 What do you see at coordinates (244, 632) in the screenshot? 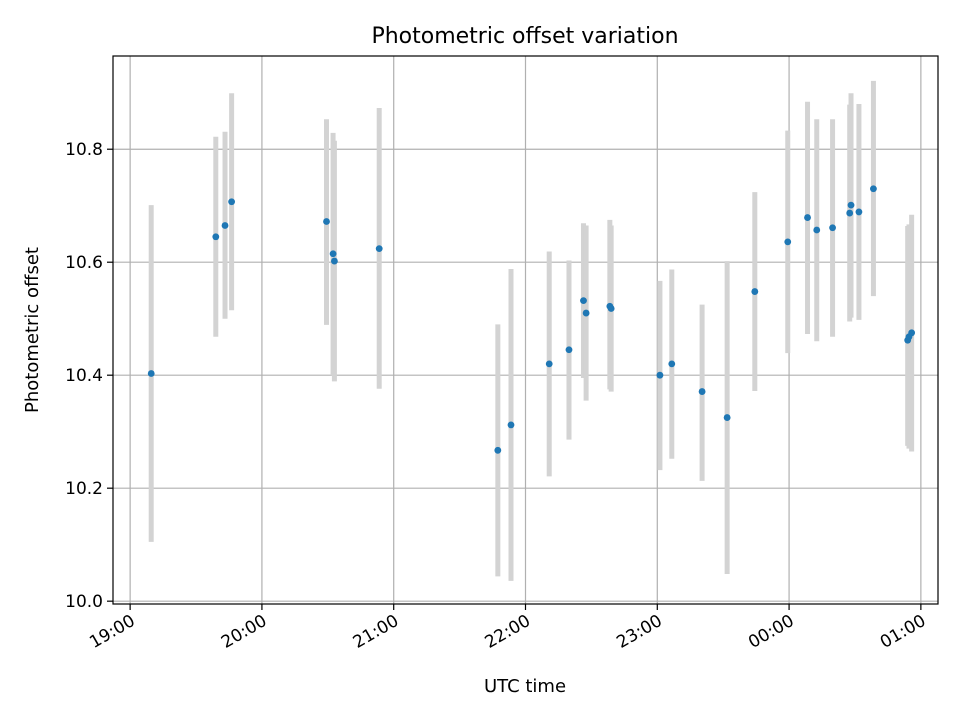
I see `x-tick-label: 20:00` at bounding box center [244, 632].